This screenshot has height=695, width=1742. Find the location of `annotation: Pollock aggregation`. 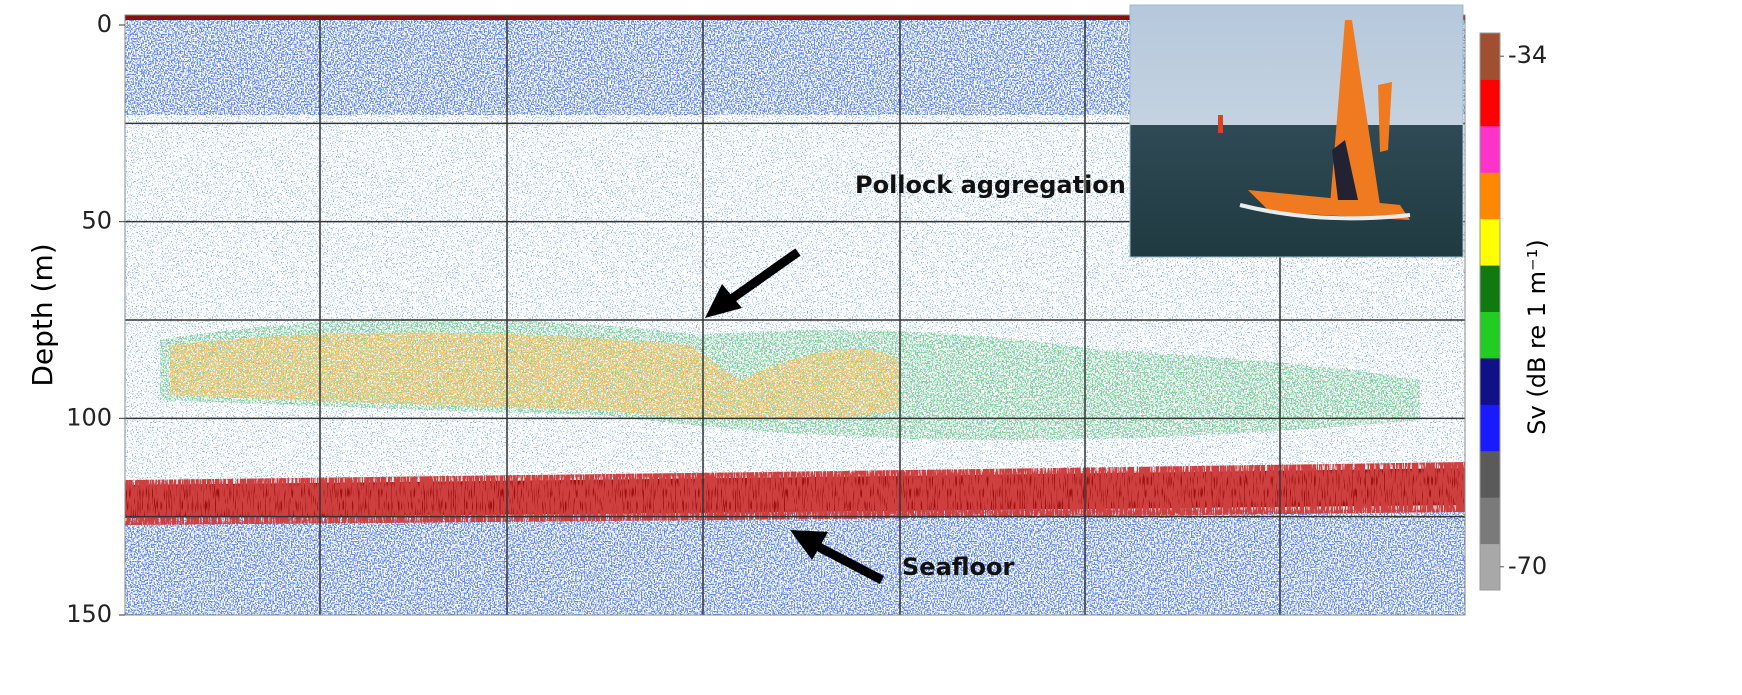

annotation: Pollock aggregation is located at coordinates (990, 185).